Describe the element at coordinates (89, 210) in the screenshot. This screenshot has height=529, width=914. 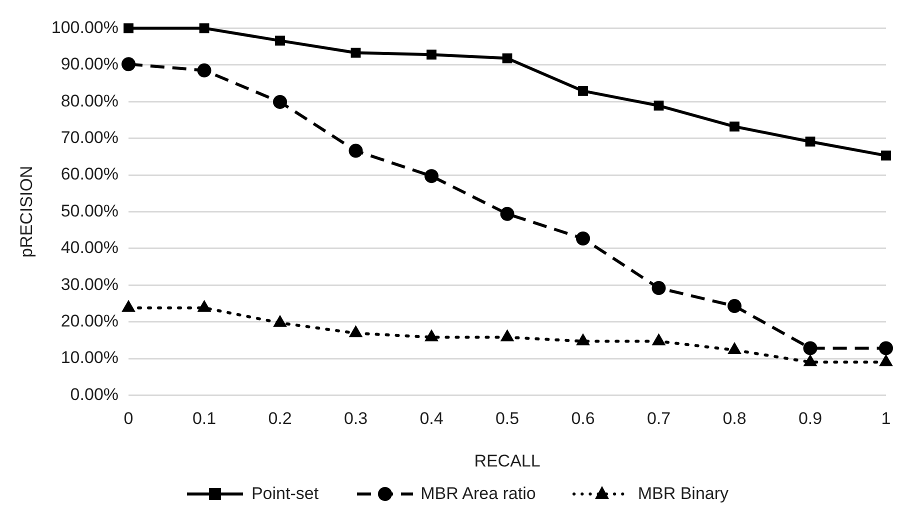
I see `y-tick-label: 50.00%` at that location.